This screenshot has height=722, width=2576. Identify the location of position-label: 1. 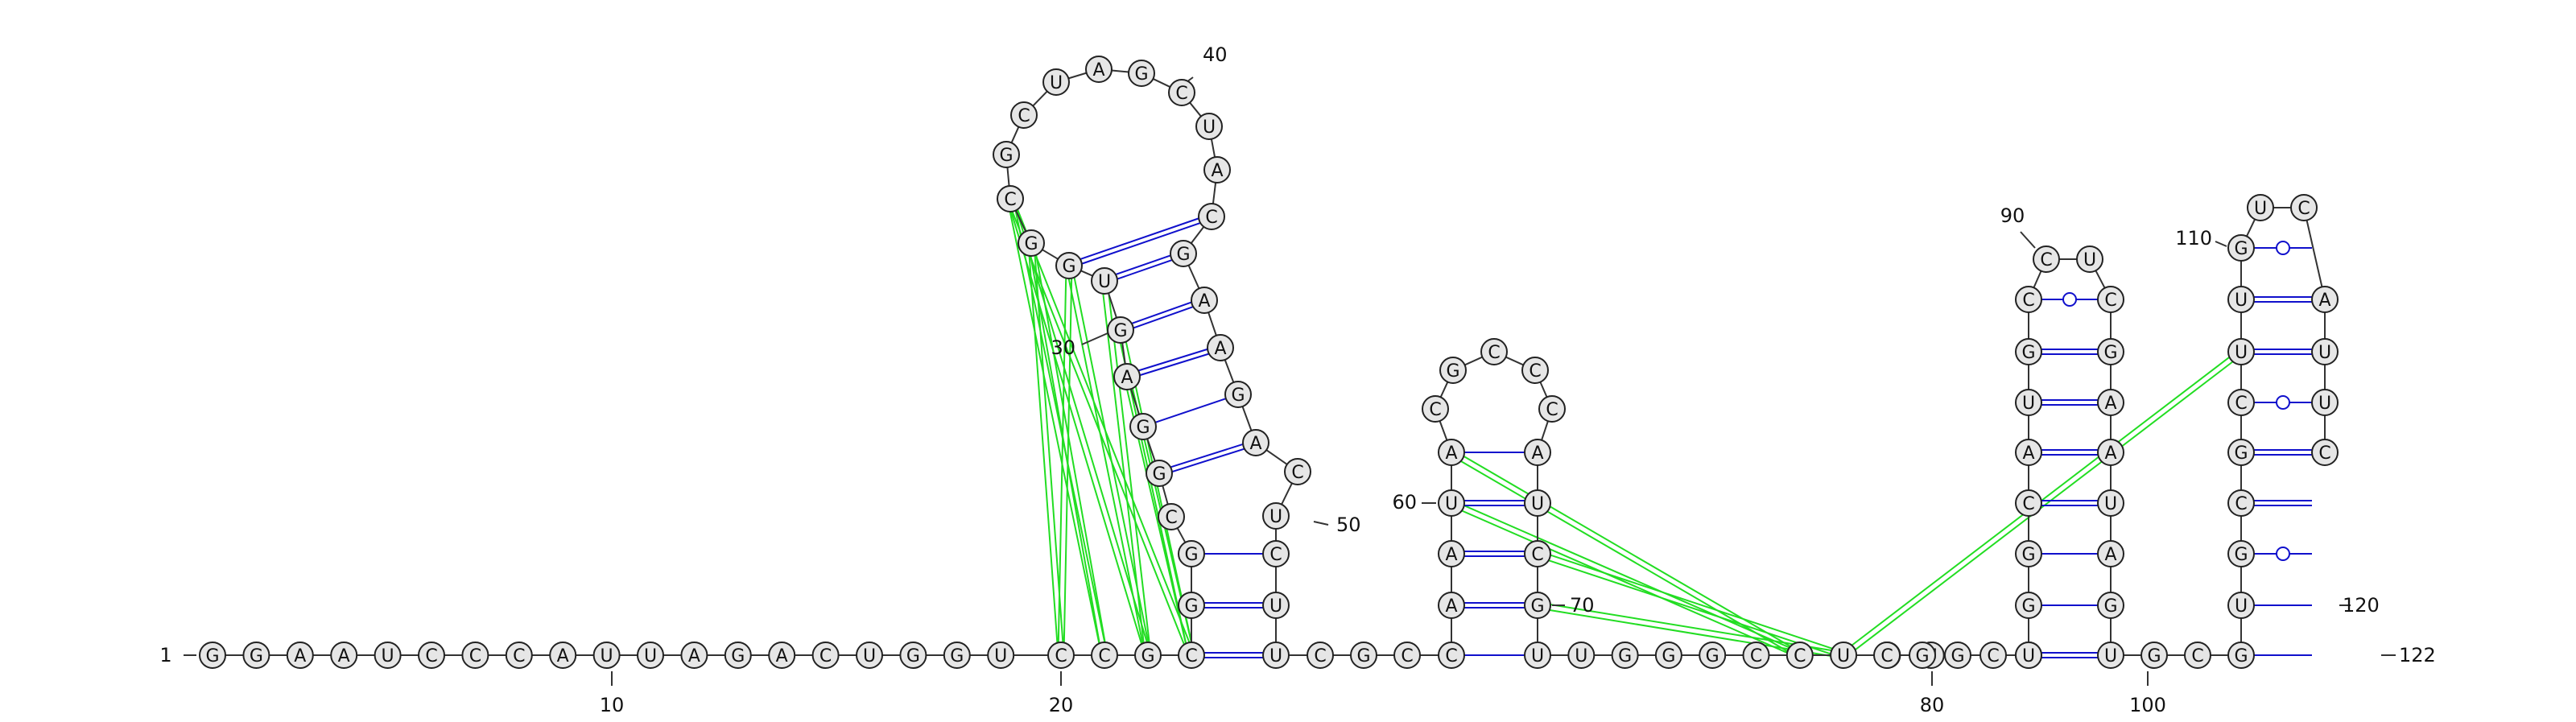
(165, 655).